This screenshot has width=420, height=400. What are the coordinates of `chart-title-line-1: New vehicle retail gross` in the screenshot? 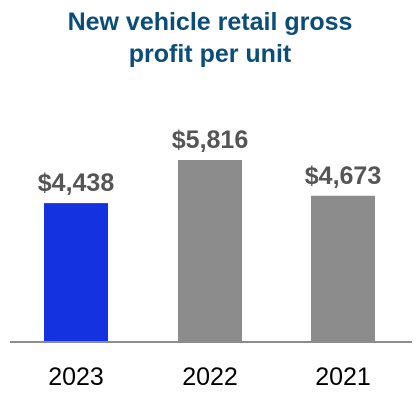 It's located at (210, 22).